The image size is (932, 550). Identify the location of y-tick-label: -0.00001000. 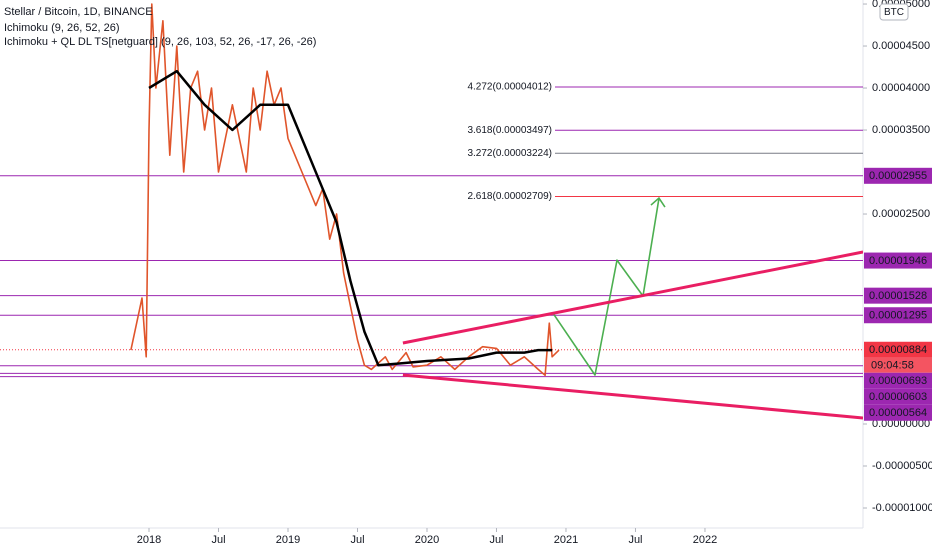
(902, 508).